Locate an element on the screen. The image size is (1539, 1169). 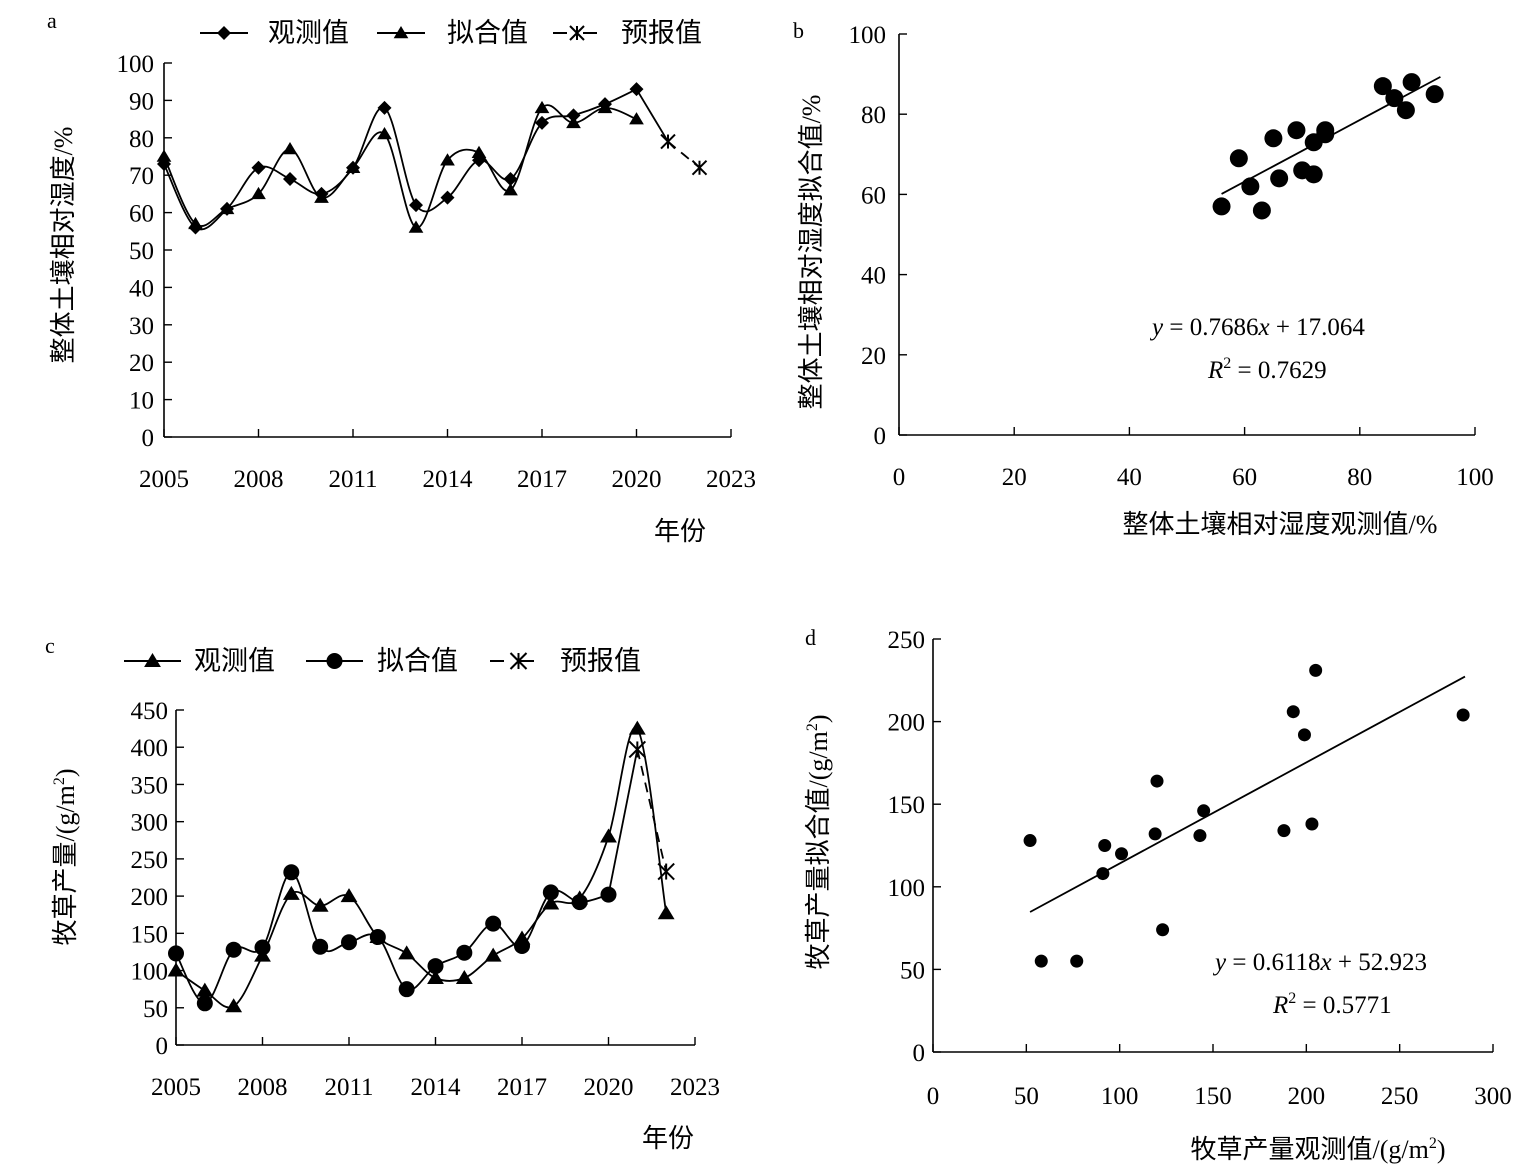
panel-d-x-axis-label: 牧草产量观测值/(g/m2) is located at coordinates (1317, 1149).